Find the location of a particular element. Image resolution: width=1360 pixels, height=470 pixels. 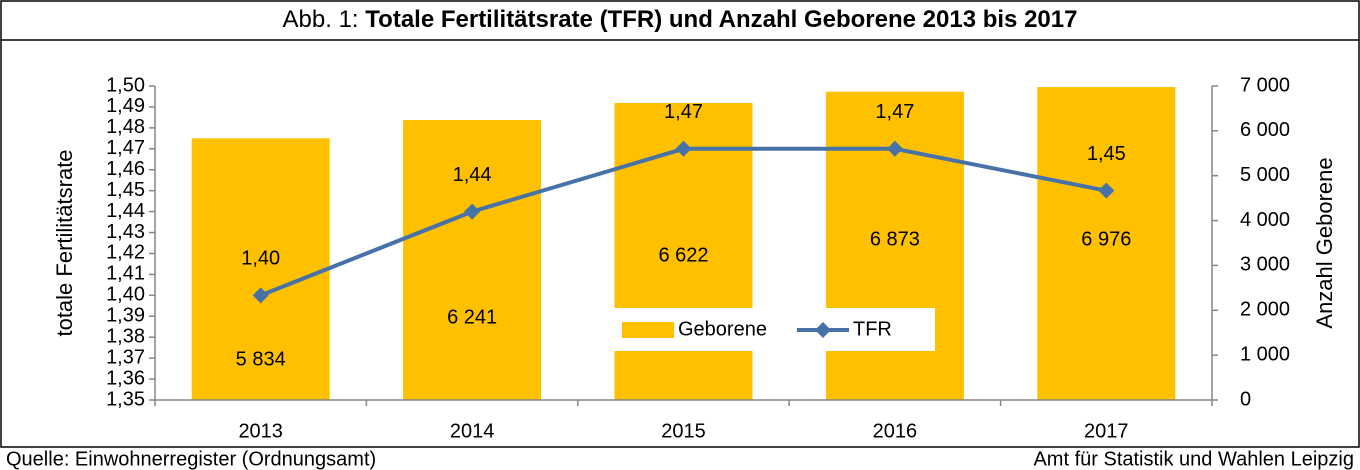

y-tick-label: 1,41 is located at coordinates (125, 274).